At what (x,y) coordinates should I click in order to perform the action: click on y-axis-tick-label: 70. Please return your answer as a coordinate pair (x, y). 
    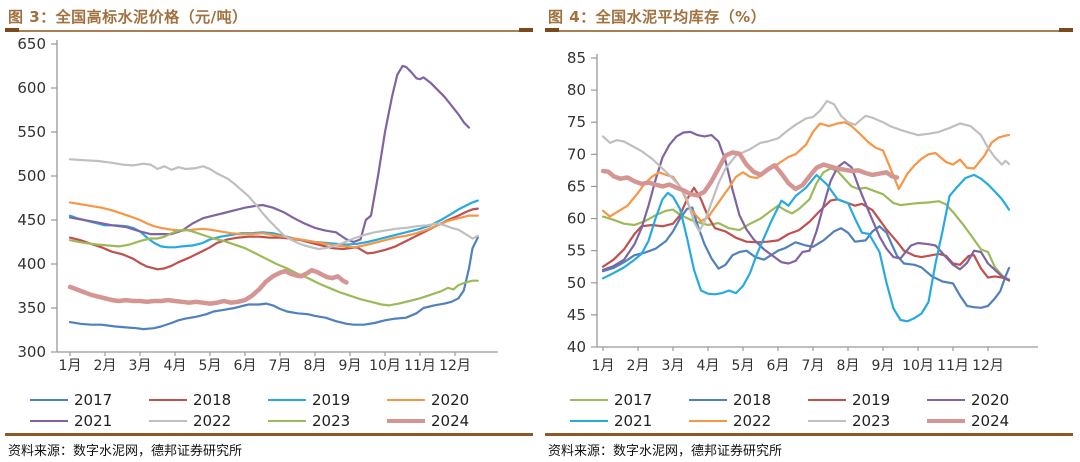
    Looking at the image, I should click on (576, 154).